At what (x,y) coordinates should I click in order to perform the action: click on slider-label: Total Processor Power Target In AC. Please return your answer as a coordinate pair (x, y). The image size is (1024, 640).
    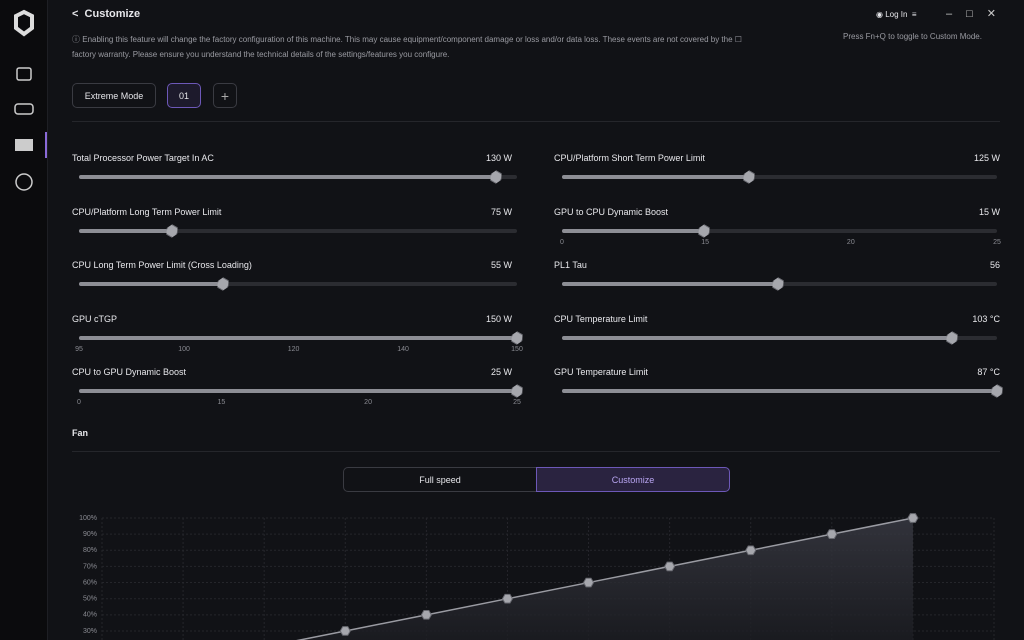
    Looking at the image, I should click on (143, 158).